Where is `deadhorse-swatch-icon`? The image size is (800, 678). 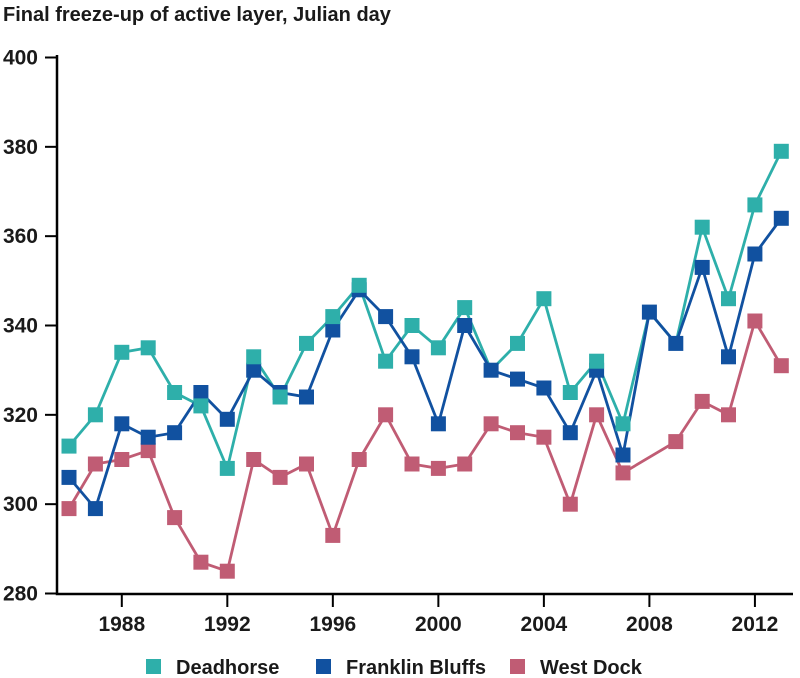 deadhorse-swatch-icon is located at coordinates (153, 666).